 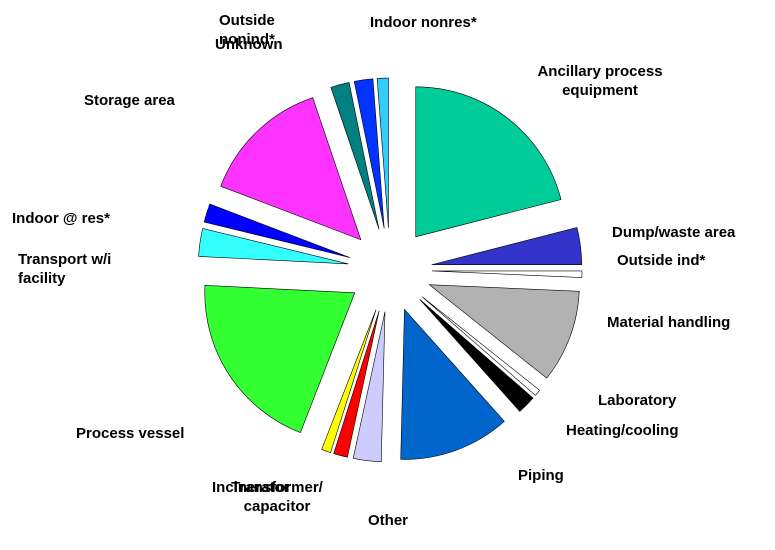 What do you see at coordinates (674, 232) in the screenshot?
I see `slice-label: Dump/waste area` at bounding box center [674, 232].